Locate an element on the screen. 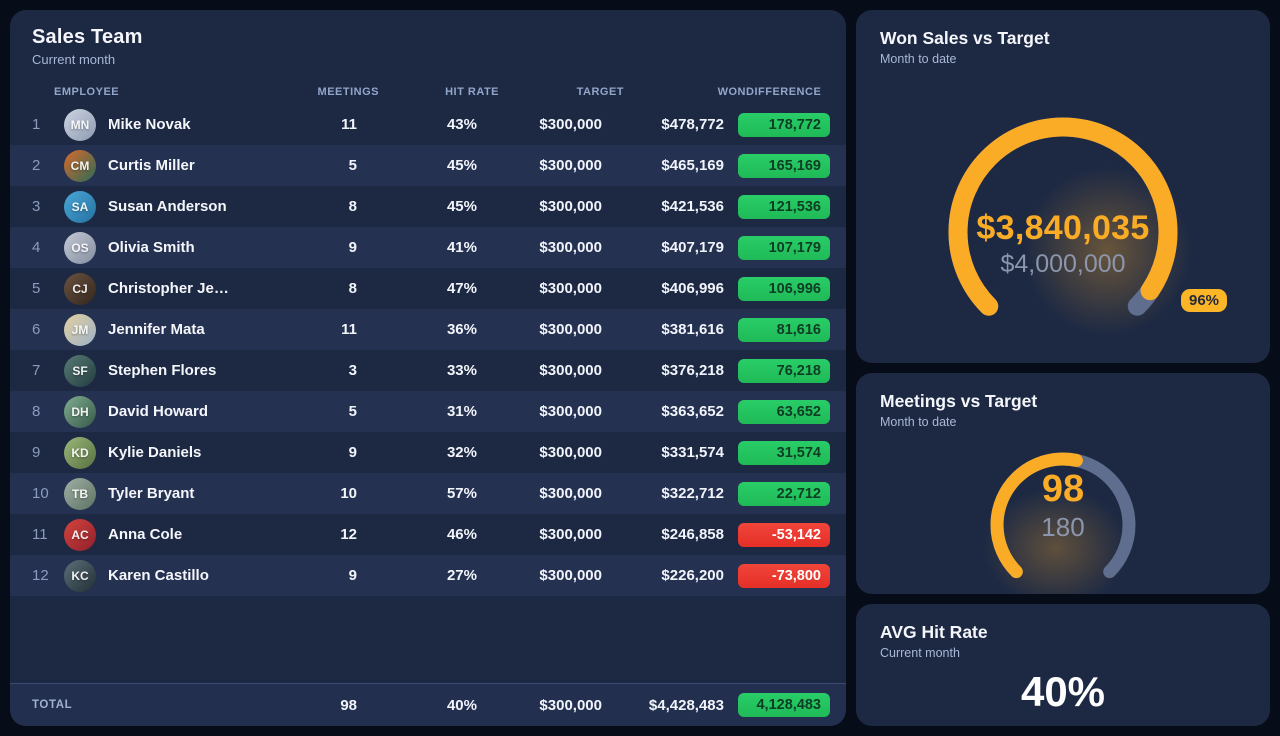 The width and height of the screenshot is (1280, 736). row-hit-rate: 27% is located at coordinates (461, 575).